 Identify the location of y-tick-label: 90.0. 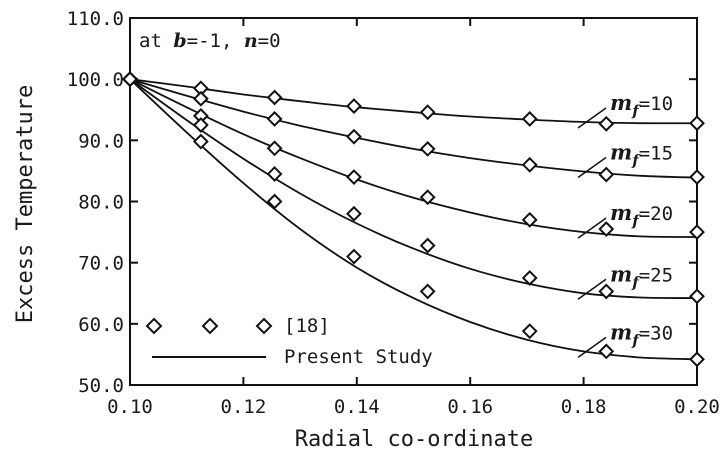
(101, 141).